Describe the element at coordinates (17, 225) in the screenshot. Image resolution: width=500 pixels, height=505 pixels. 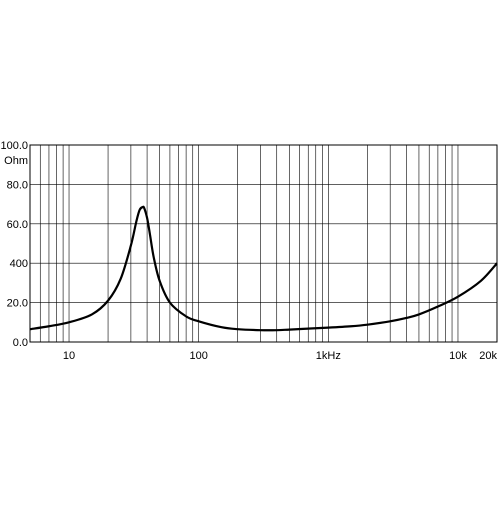
I see `y-tick-label: 60.0` at that location.